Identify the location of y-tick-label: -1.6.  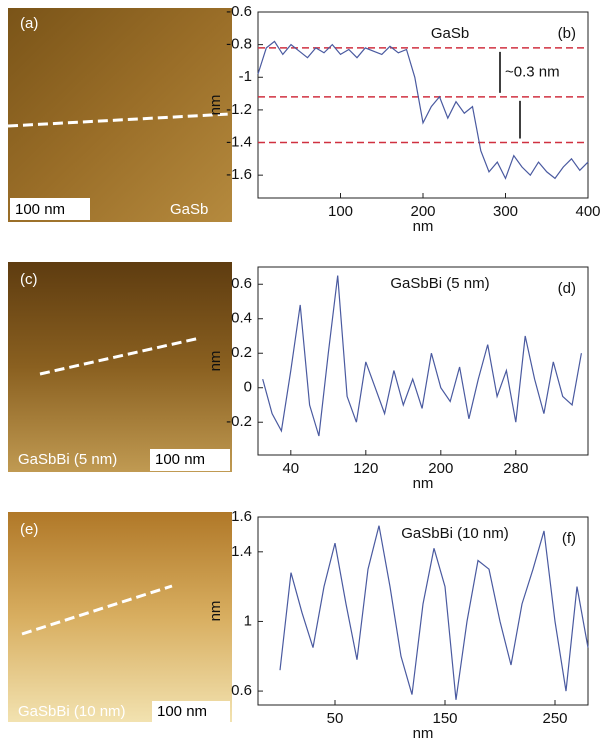
(239, 174).